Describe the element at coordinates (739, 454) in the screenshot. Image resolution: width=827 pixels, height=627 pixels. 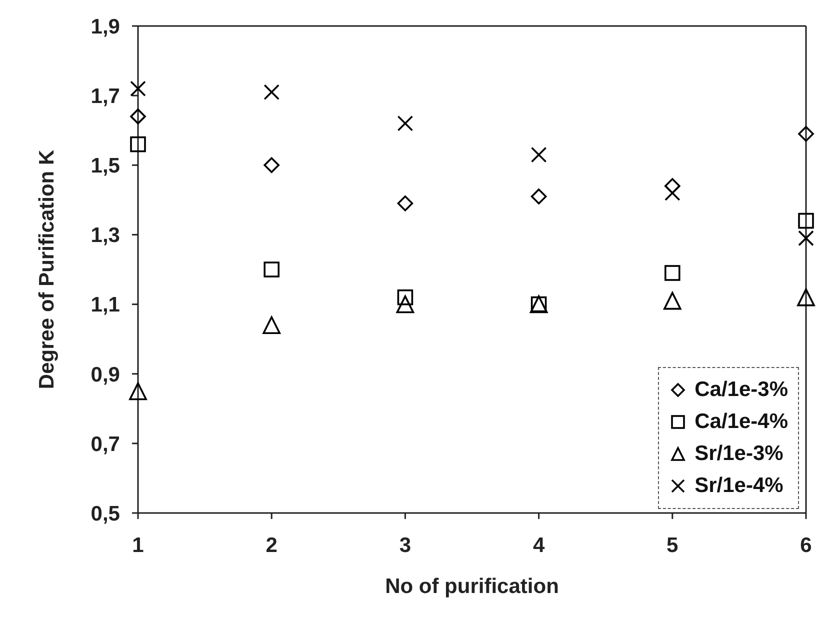
I see `legend-label: Sr/1e-3%` at that location.